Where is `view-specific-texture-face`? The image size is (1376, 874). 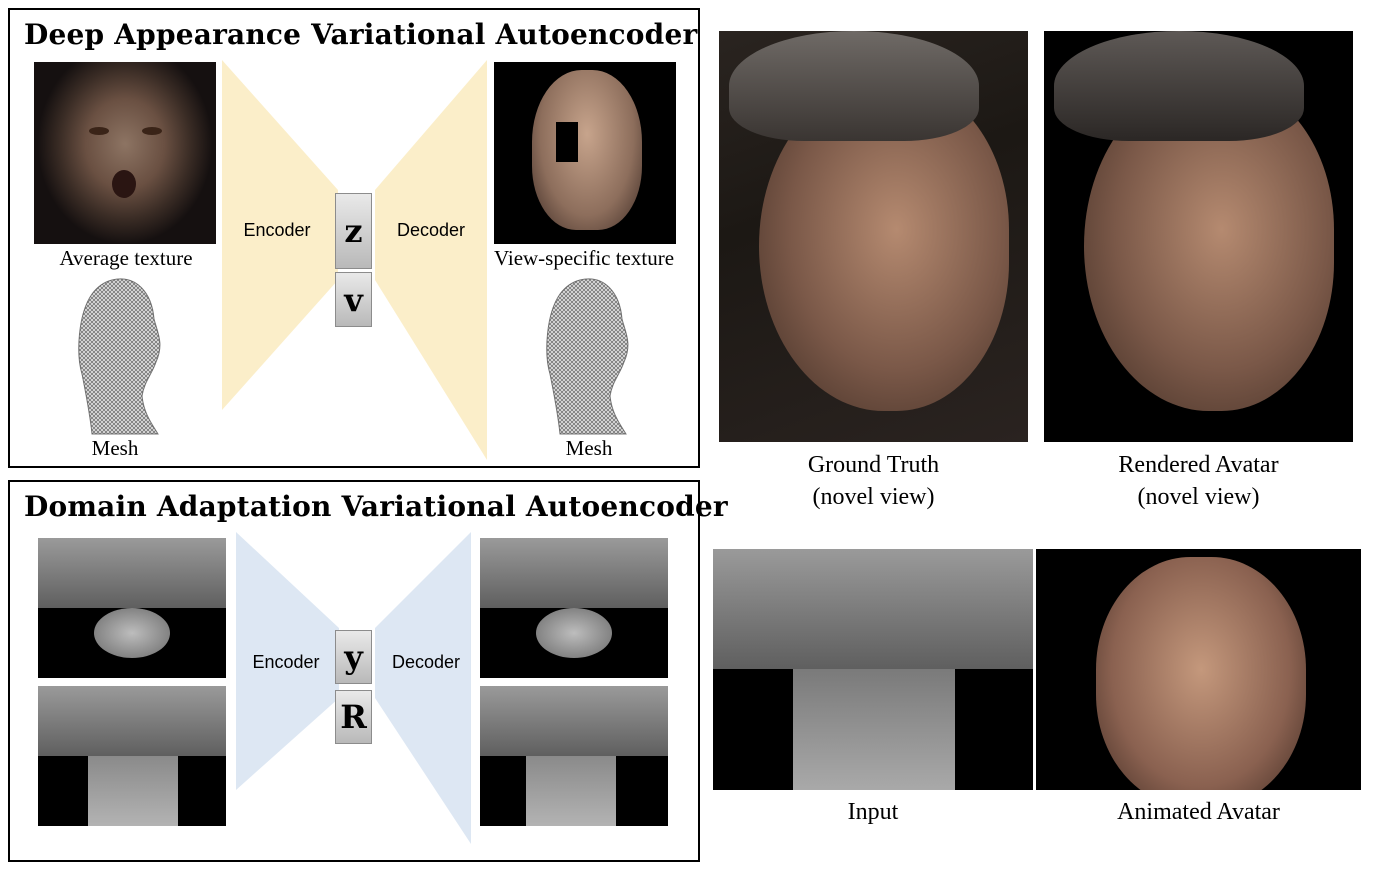
view-specific-texture-face is located at coordinates (587, 150).